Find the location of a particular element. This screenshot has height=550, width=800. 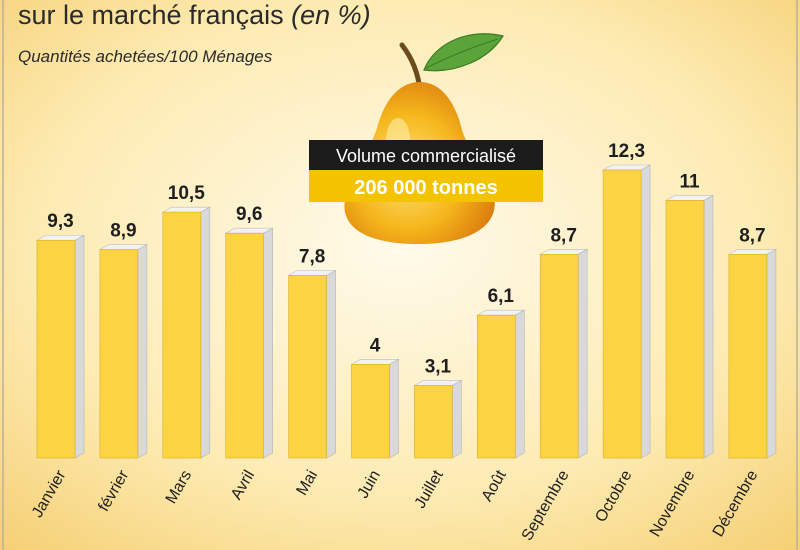

value-label: 4 is located at coordinates (375, 345).